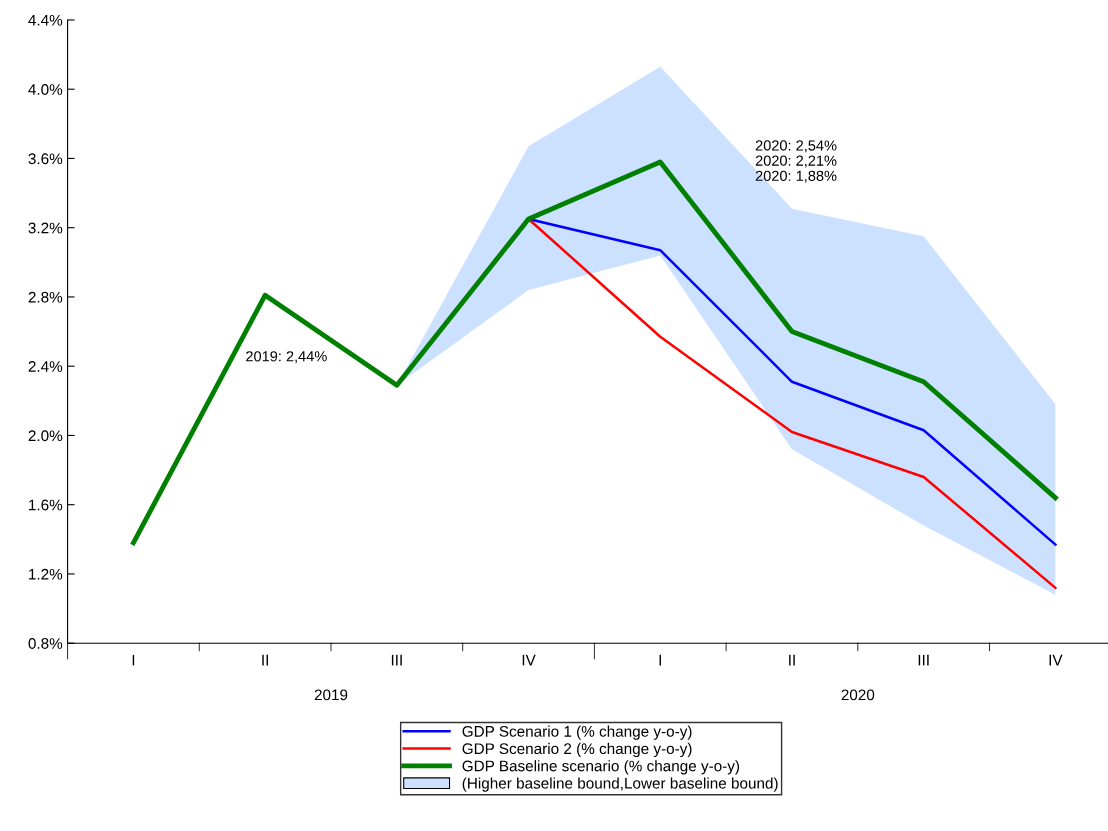 This screenshot has width=1108, height=831. Describe the element at coordinates (620, 784) in the screenshot. I see `legend-label: (Higher baseline bound,Lower baseline bound)` at that location.